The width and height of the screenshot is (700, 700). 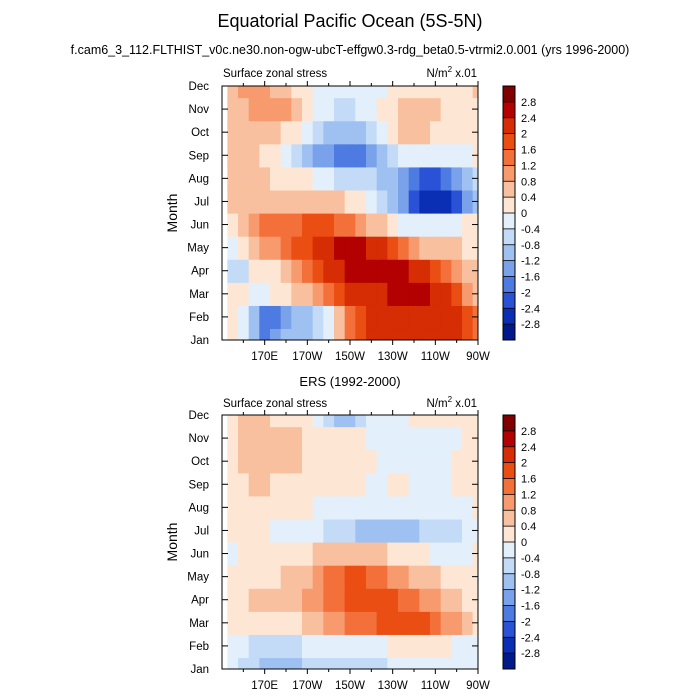 What do you see at coordinates (530, 607) in the screenshot?
I see `colorbar-label: -1.6` at bounding box center [530, 607].